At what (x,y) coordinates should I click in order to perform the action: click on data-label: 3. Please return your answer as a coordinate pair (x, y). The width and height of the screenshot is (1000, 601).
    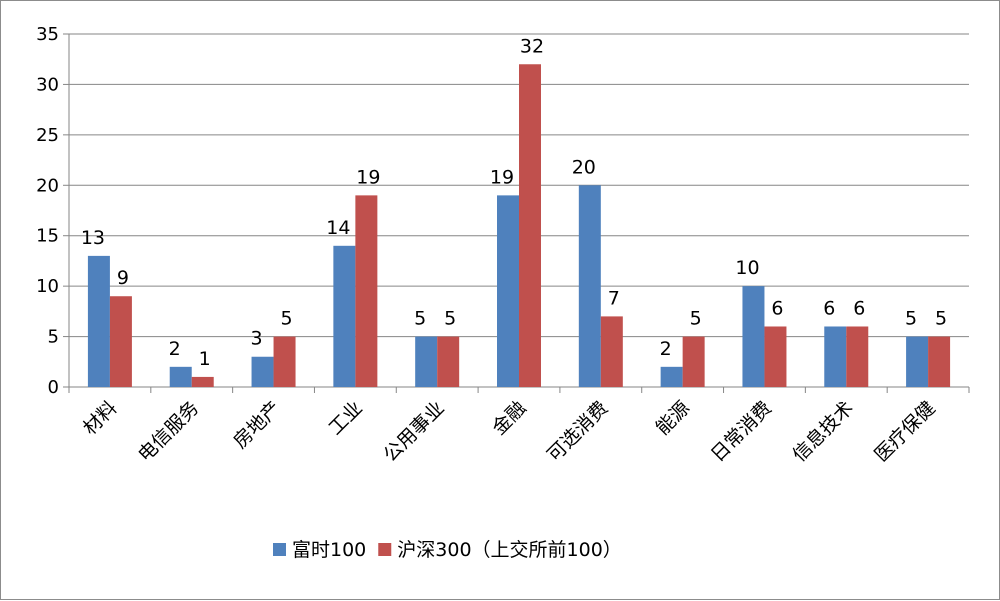
    Looking at the image, I should click on (256, 339).